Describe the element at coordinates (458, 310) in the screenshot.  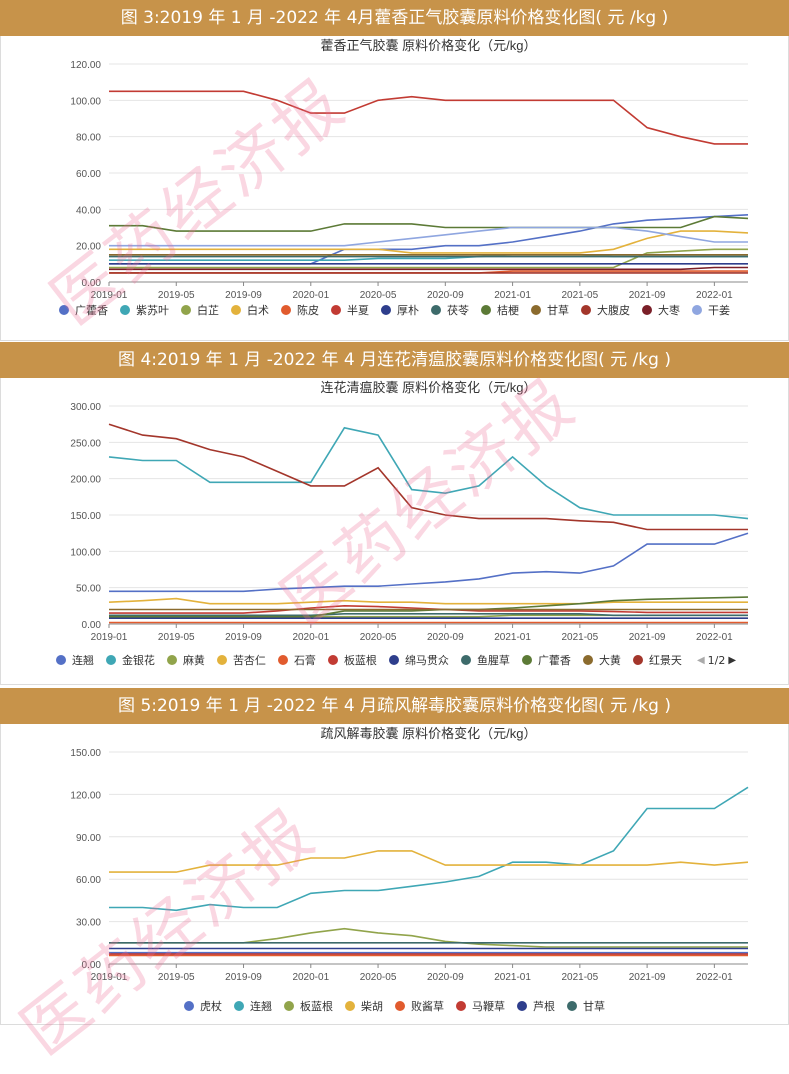
I see `legend-label: 茯苓` at that location.